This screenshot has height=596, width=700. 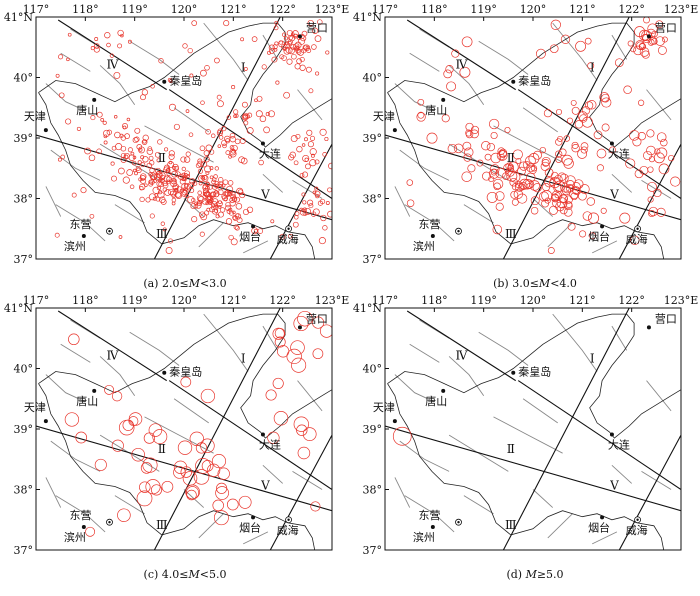 I want to click on lat-tick-label: 37°, so click(x=24, y=259).